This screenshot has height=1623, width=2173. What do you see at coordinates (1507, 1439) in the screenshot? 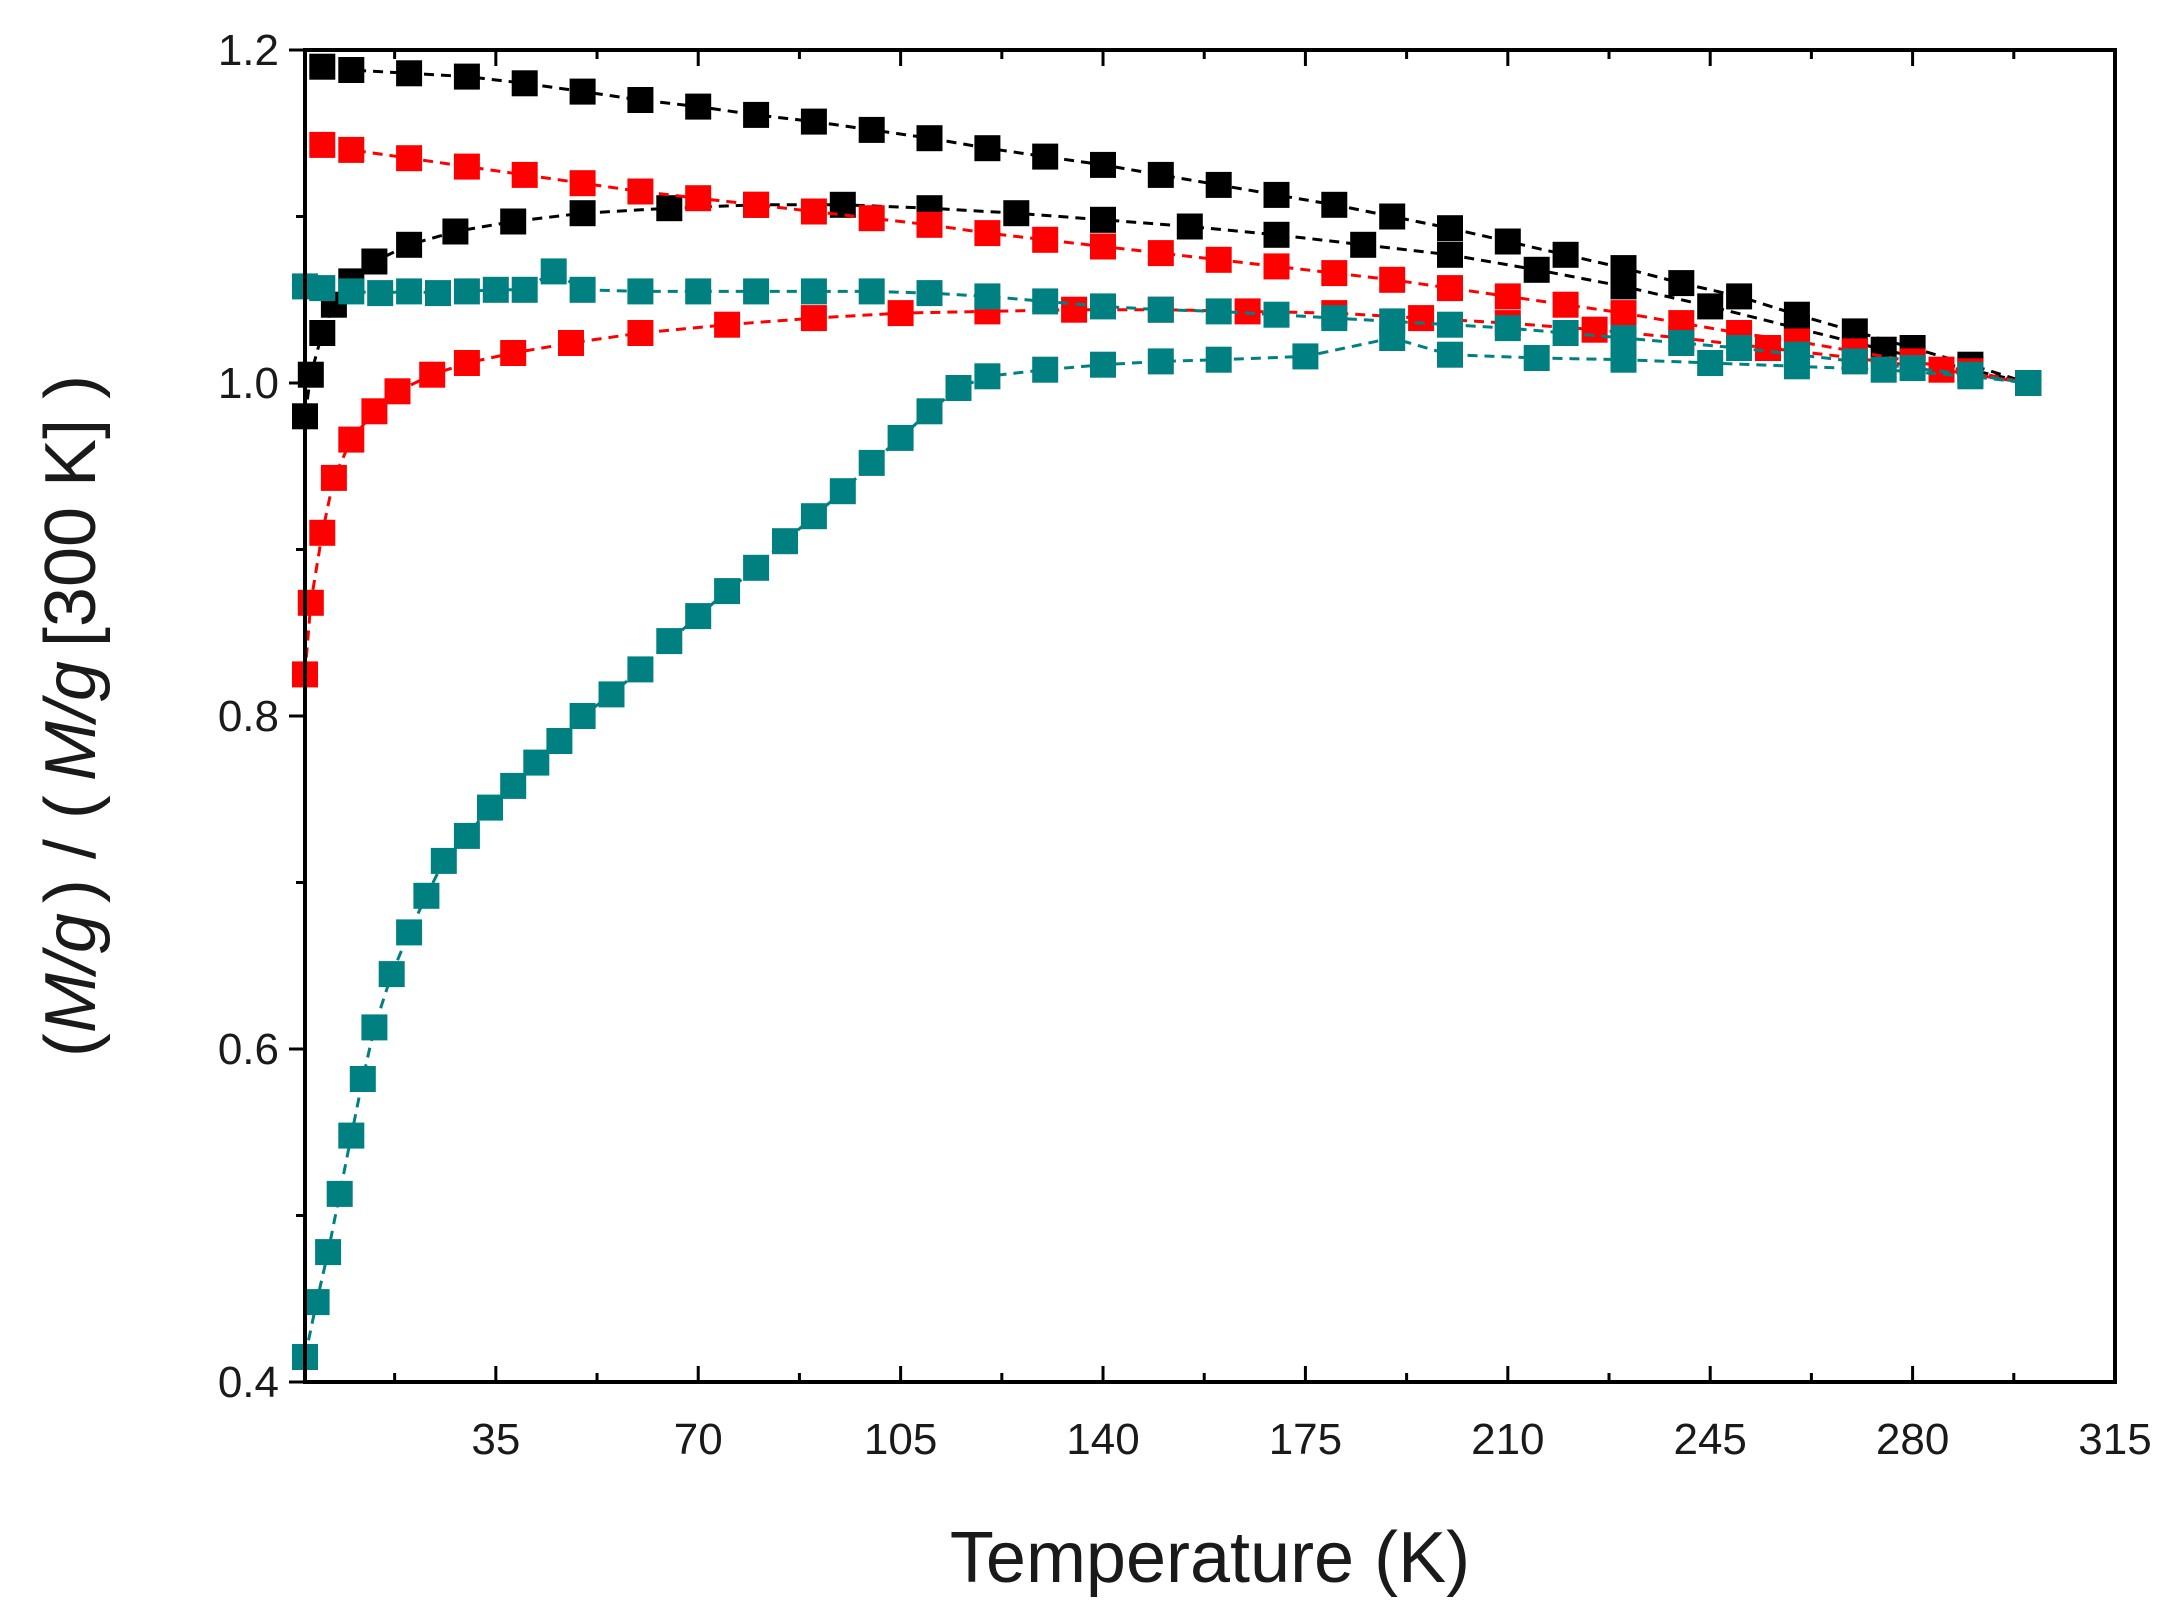
I see `x-tick-label: 210` at bounding box center [1507, 1439].